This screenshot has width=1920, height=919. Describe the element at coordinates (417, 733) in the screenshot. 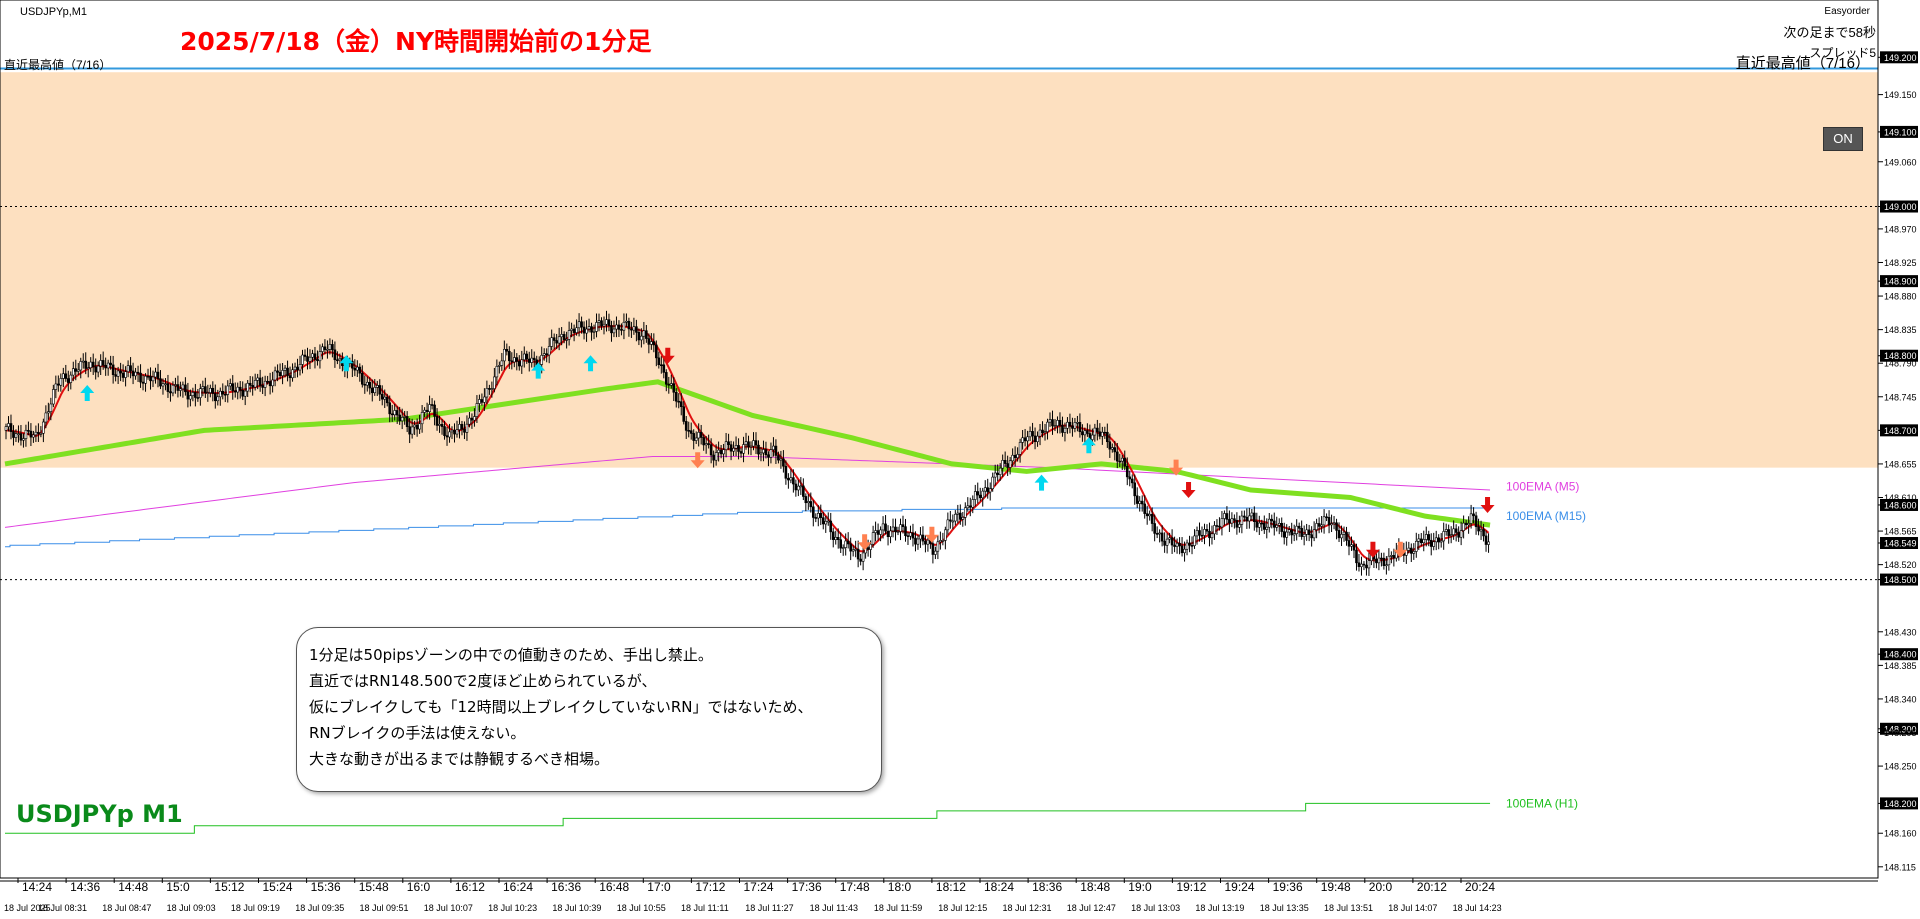

I see `note-line: RNブレイクの手法は使えない。` at that location.